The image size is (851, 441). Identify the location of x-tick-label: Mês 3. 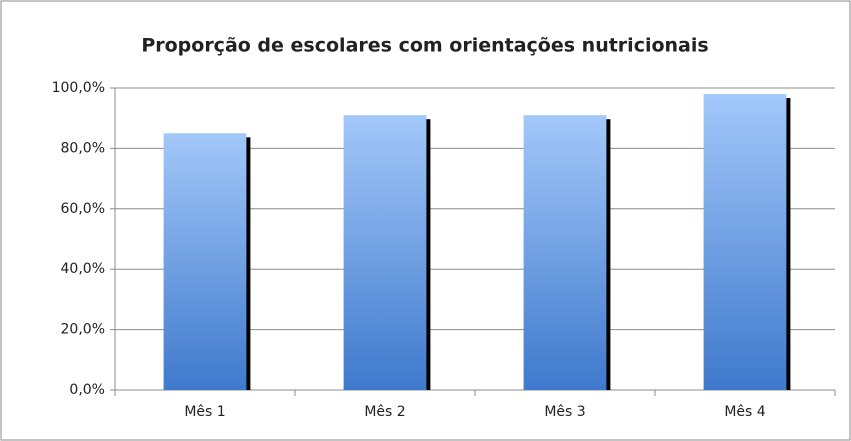
(564, 412).